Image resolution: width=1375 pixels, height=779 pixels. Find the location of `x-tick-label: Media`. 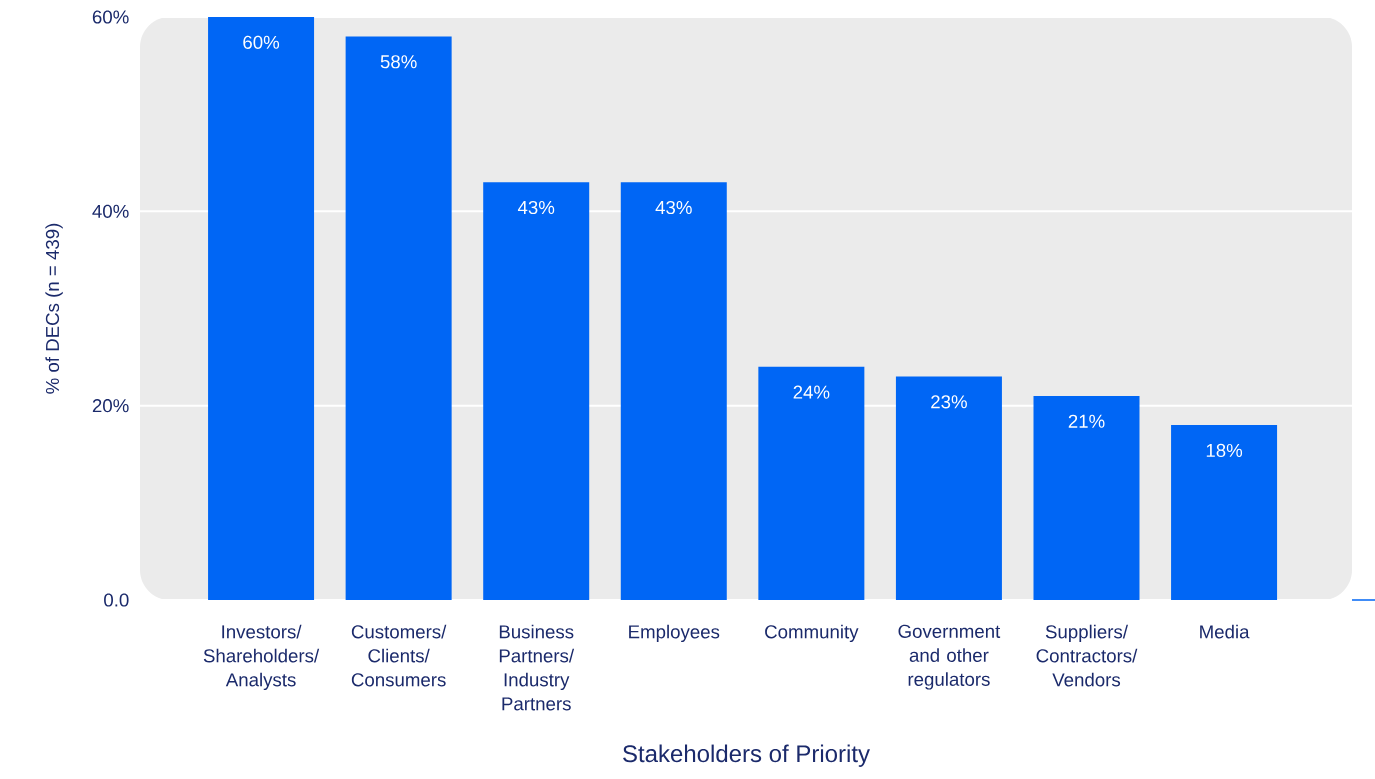

x-tick-label: Media is located at coordinates (1225, 631).